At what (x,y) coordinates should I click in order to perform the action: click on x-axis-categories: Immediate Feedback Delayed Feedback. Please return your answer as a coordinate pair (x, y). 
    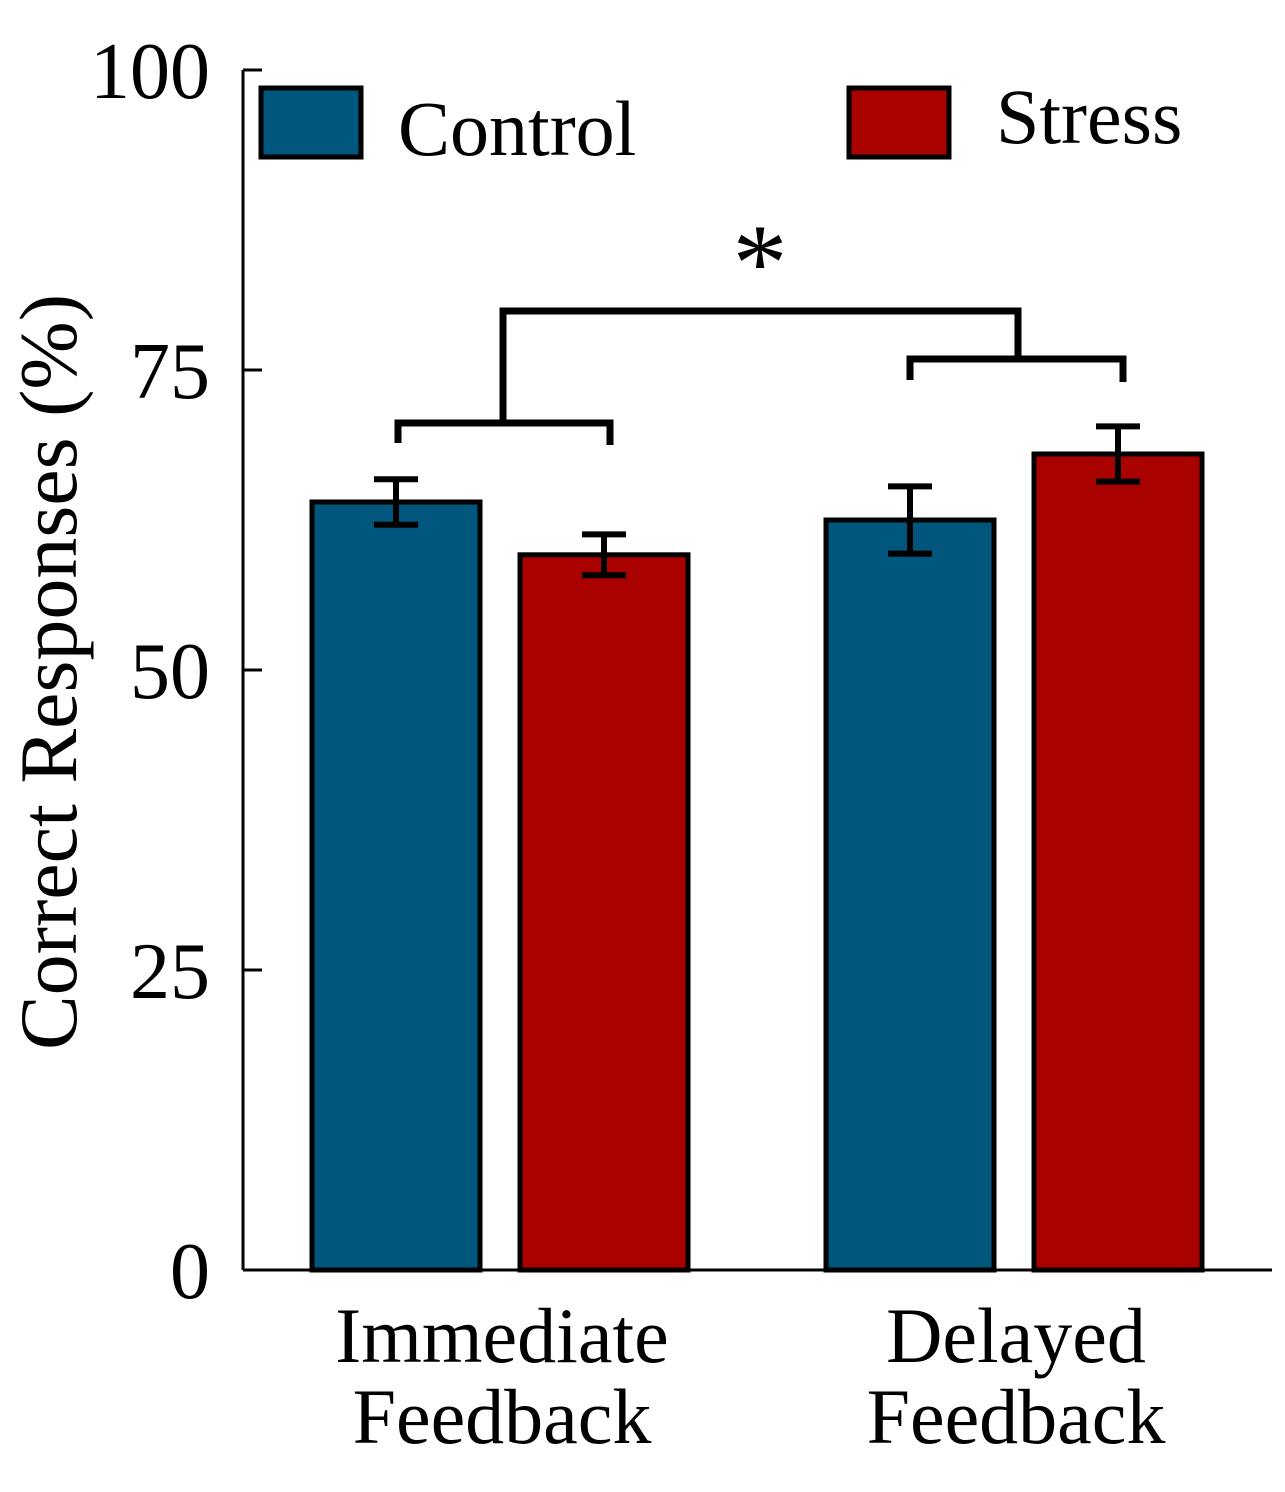
    Looking at the image, I should click on (750, 1376).